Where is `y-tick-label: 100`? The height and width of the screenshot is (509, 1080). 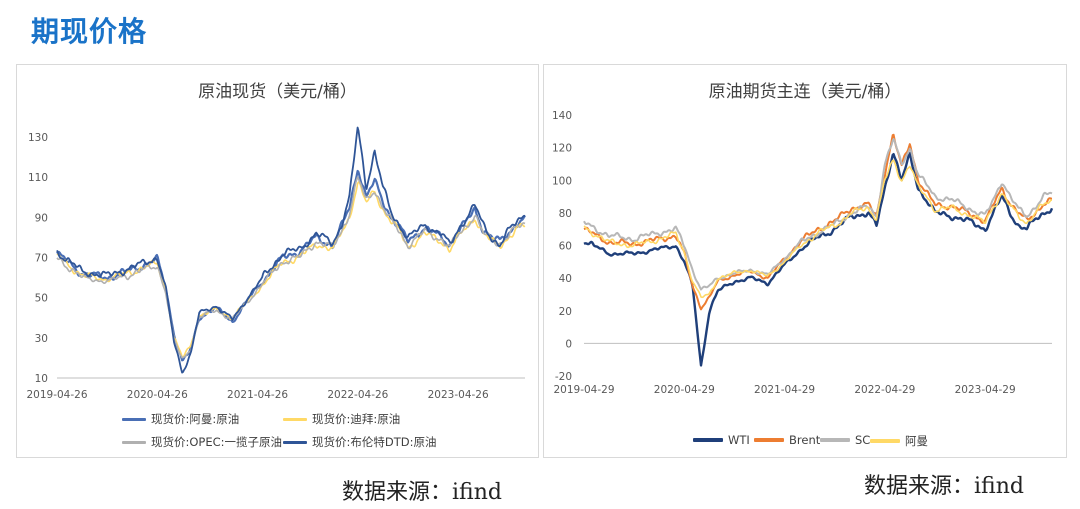 y-tick-label: 100 is located at coordinates (562, 181).